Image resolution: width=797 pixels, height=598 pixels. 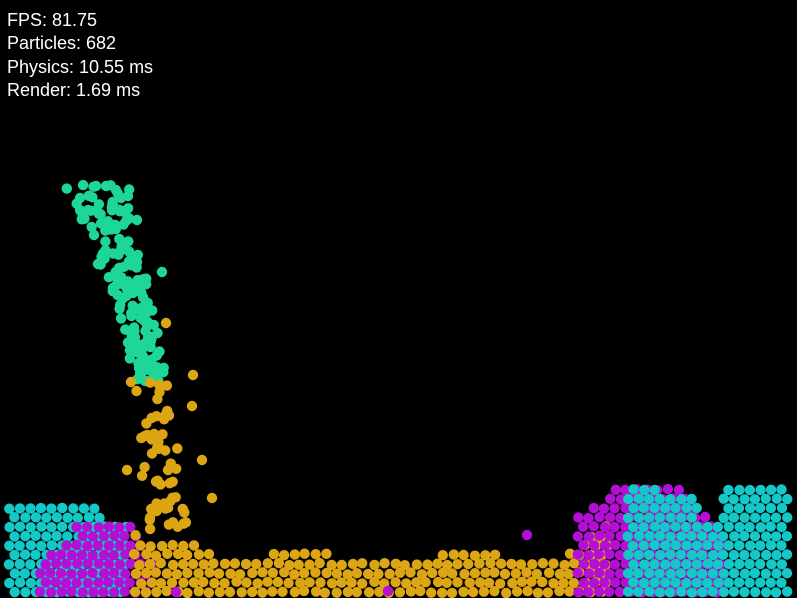 I want to click on render-time-readout: Render: 1.69 ms, so click(x=74, y=89).